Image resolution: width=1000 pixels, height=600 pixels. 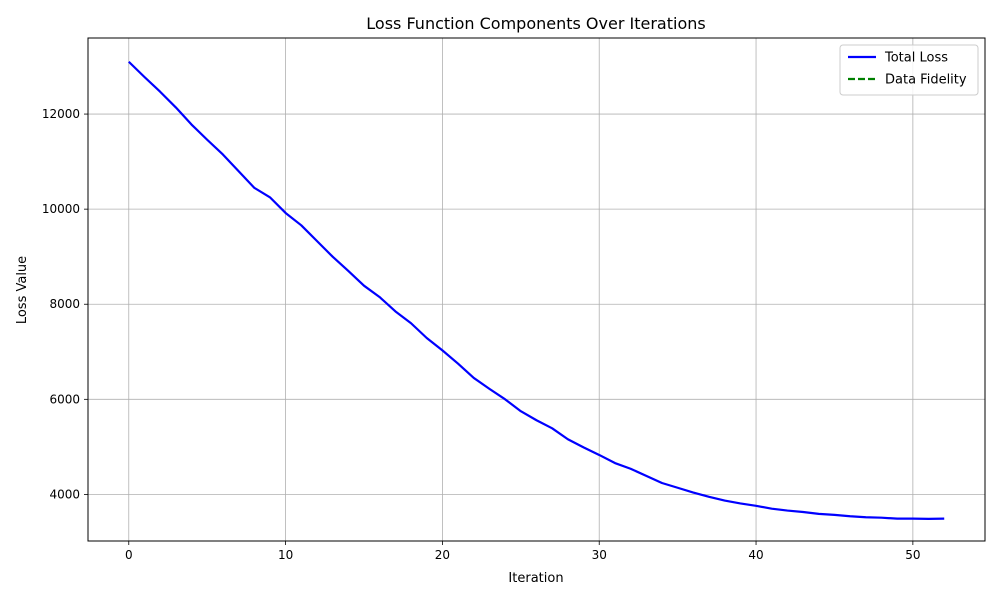 I want to click on x-tick-label: 0, so click(x=129, y=555).